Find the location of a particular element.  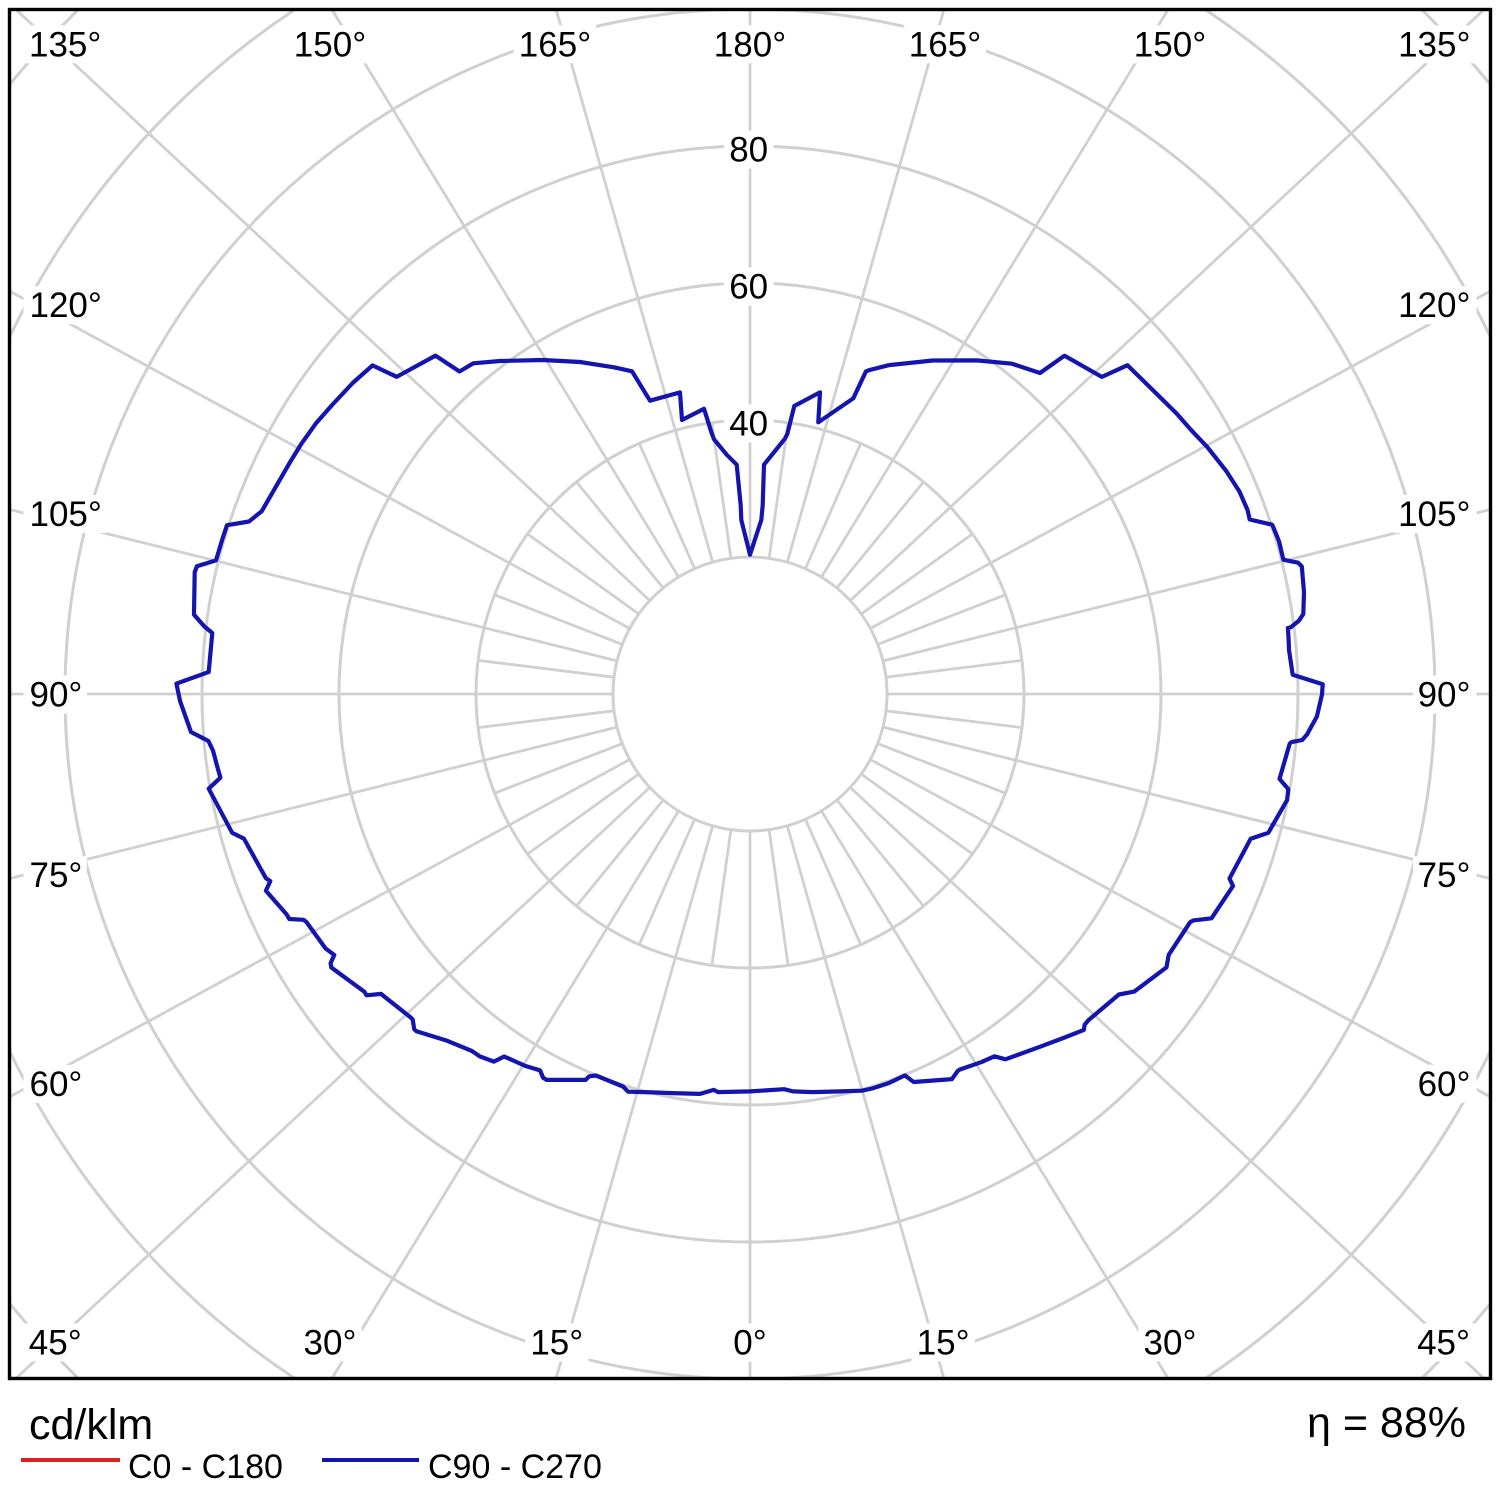

svg-text: 40 is located at coordinates (748, 423).